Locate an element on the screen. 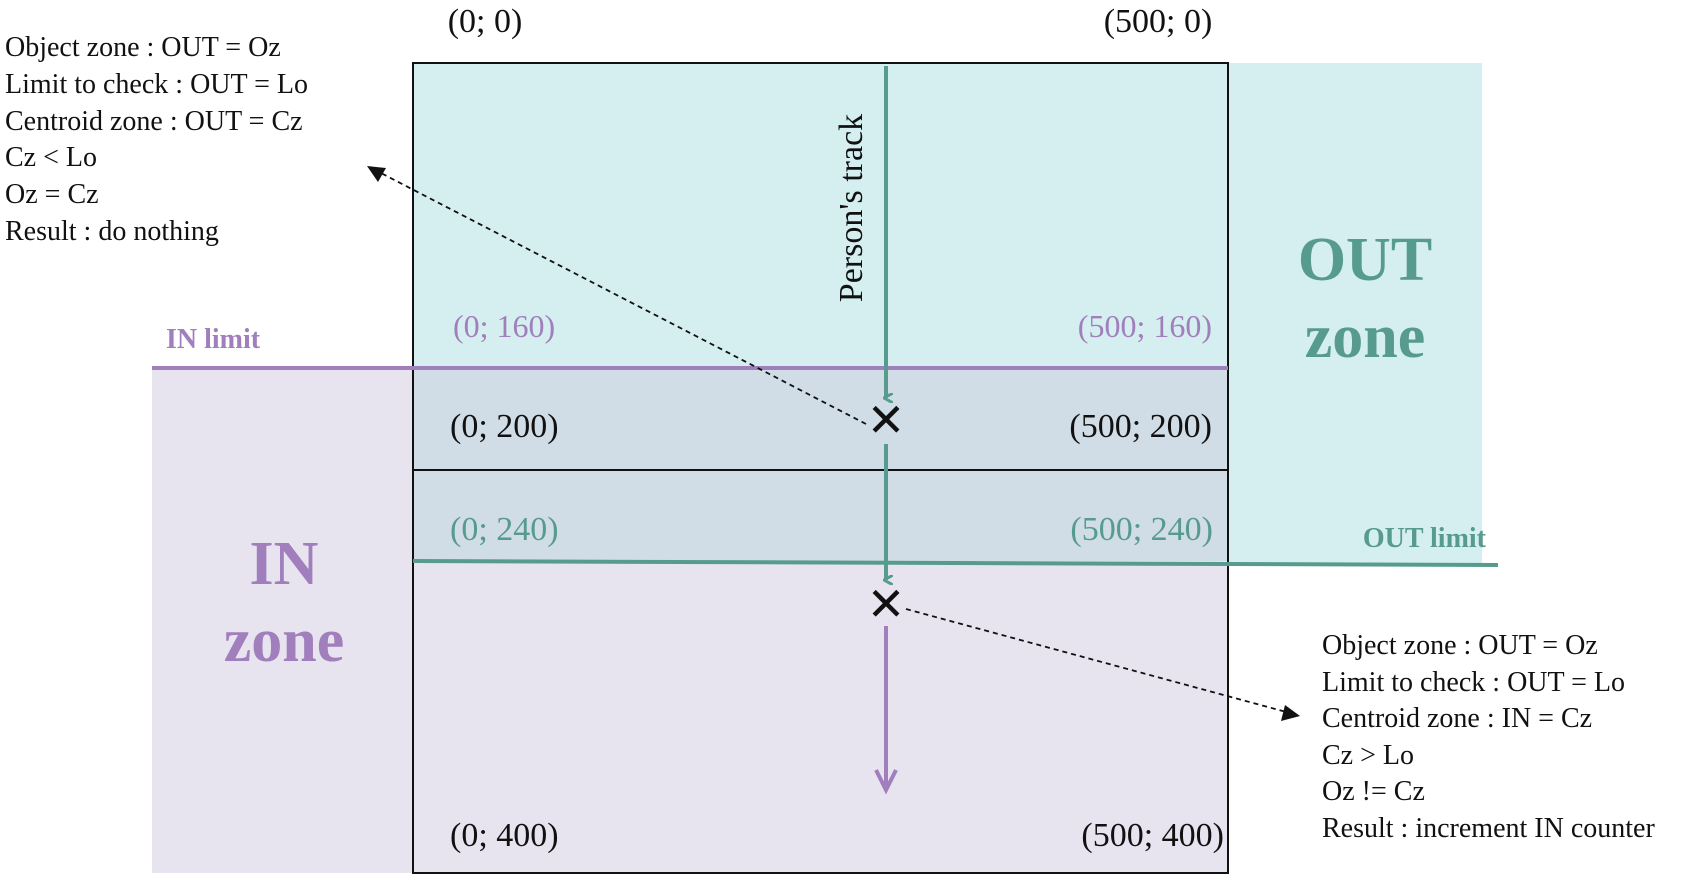 The image size is (1682, 876). note-upper-line: Result : do nothing is located at coordinates (112, 231).